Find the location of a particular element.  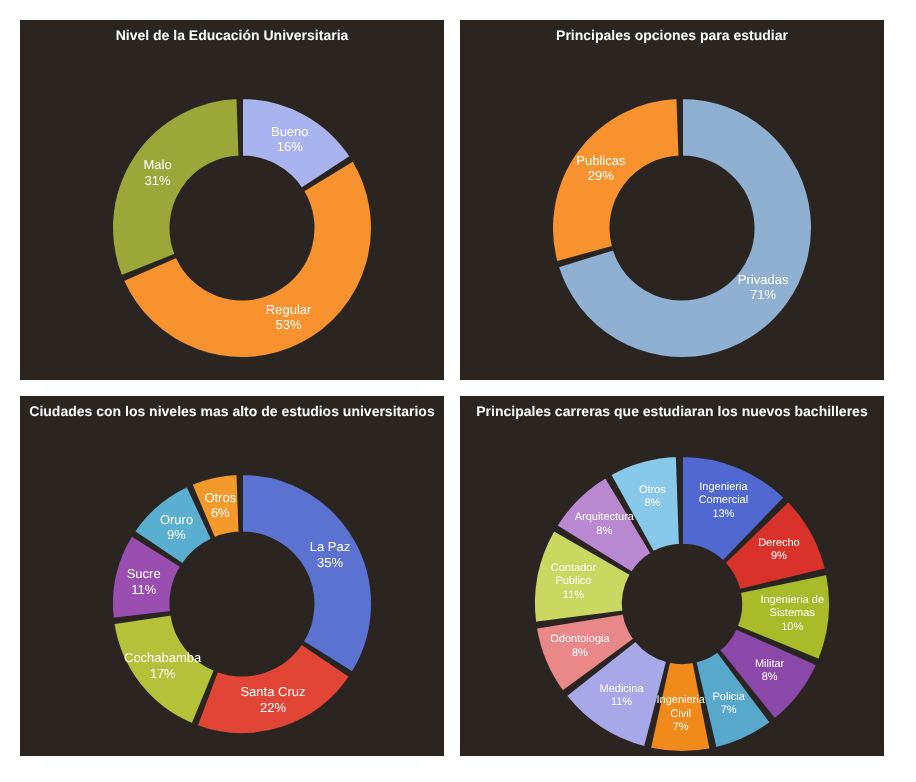

donut-slice is located at coordinates (684, 228).